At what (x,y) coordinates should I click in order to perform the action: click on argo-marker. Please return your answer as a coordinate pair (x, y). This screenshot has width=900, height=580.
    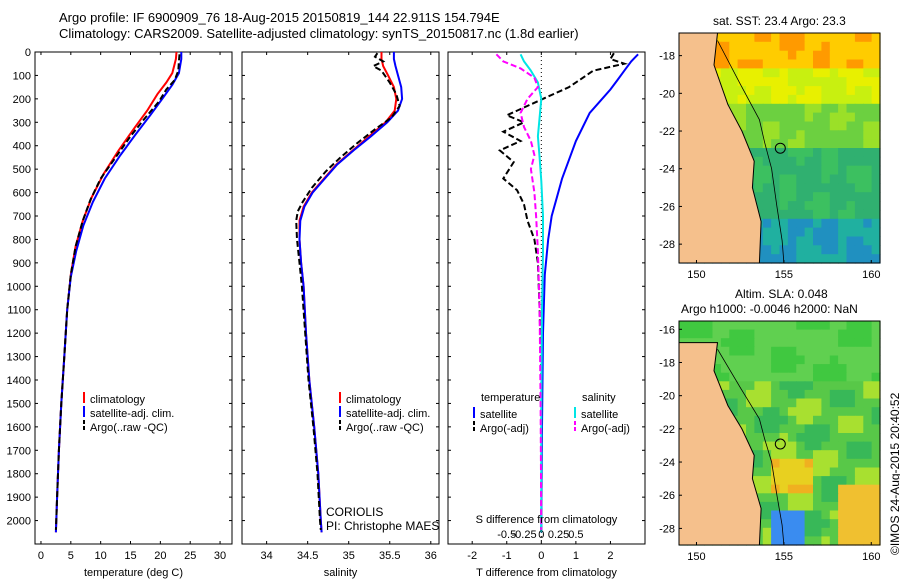
    Looking at the image, I should click on (780, 444).